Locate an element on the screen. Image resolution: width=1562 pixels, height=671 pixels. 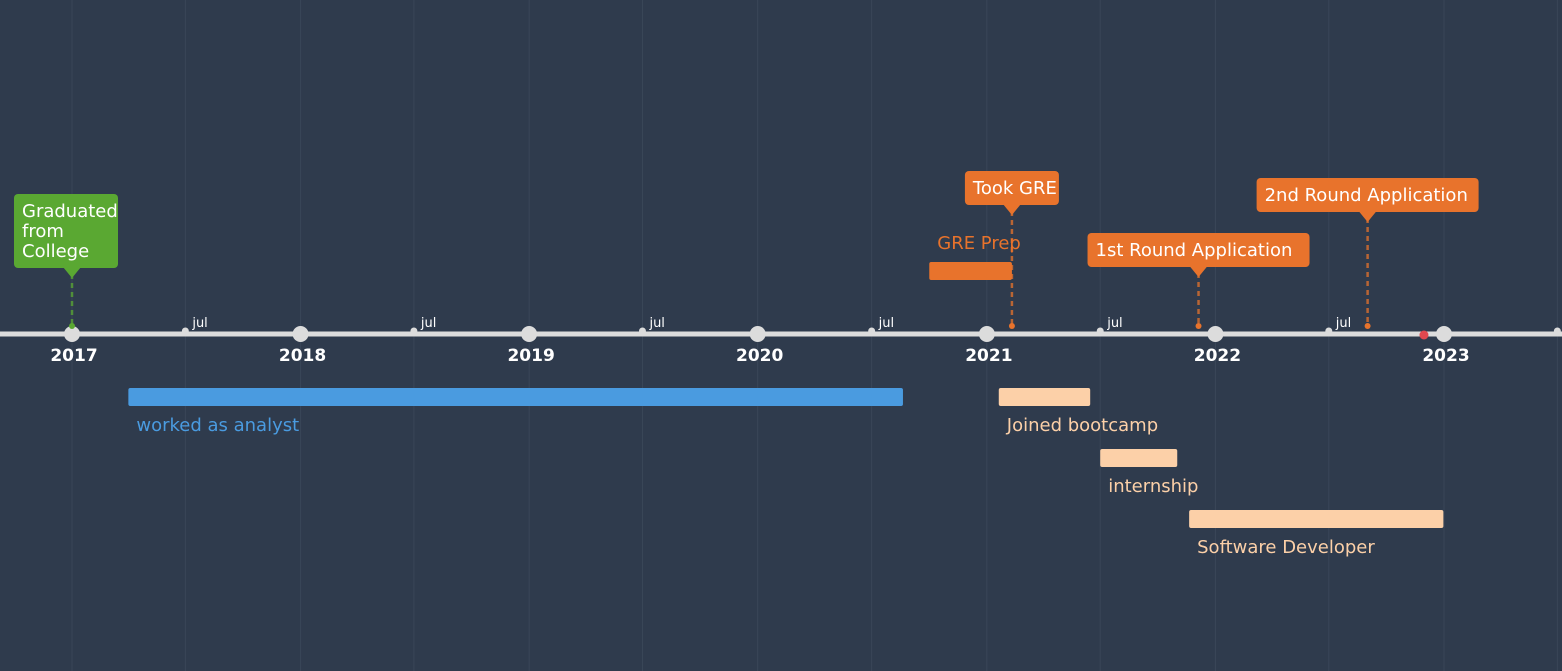
range-label: worked as analyst is located at coordinates (217, 425).